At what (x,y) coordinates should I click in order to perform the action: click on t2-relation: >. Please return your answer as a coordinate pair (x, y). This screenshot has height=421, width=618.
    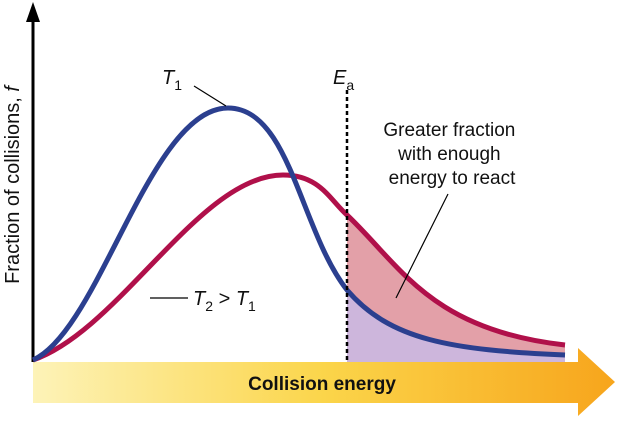
    Looking at the image, I should click on (224, 299).